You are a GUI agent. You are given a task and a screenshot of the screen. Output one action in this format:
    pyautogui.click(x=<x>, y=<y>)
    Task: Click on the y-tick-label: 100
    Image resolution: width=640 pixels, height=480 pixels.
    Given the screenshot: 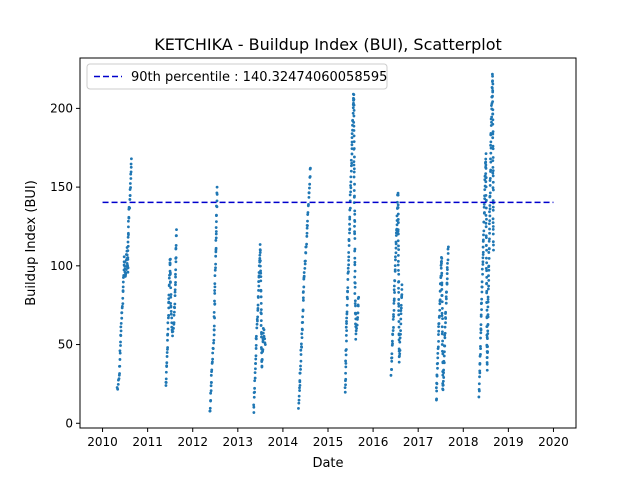 What is the action you would take?
    pyautogui.click(x=61, y=266)
    